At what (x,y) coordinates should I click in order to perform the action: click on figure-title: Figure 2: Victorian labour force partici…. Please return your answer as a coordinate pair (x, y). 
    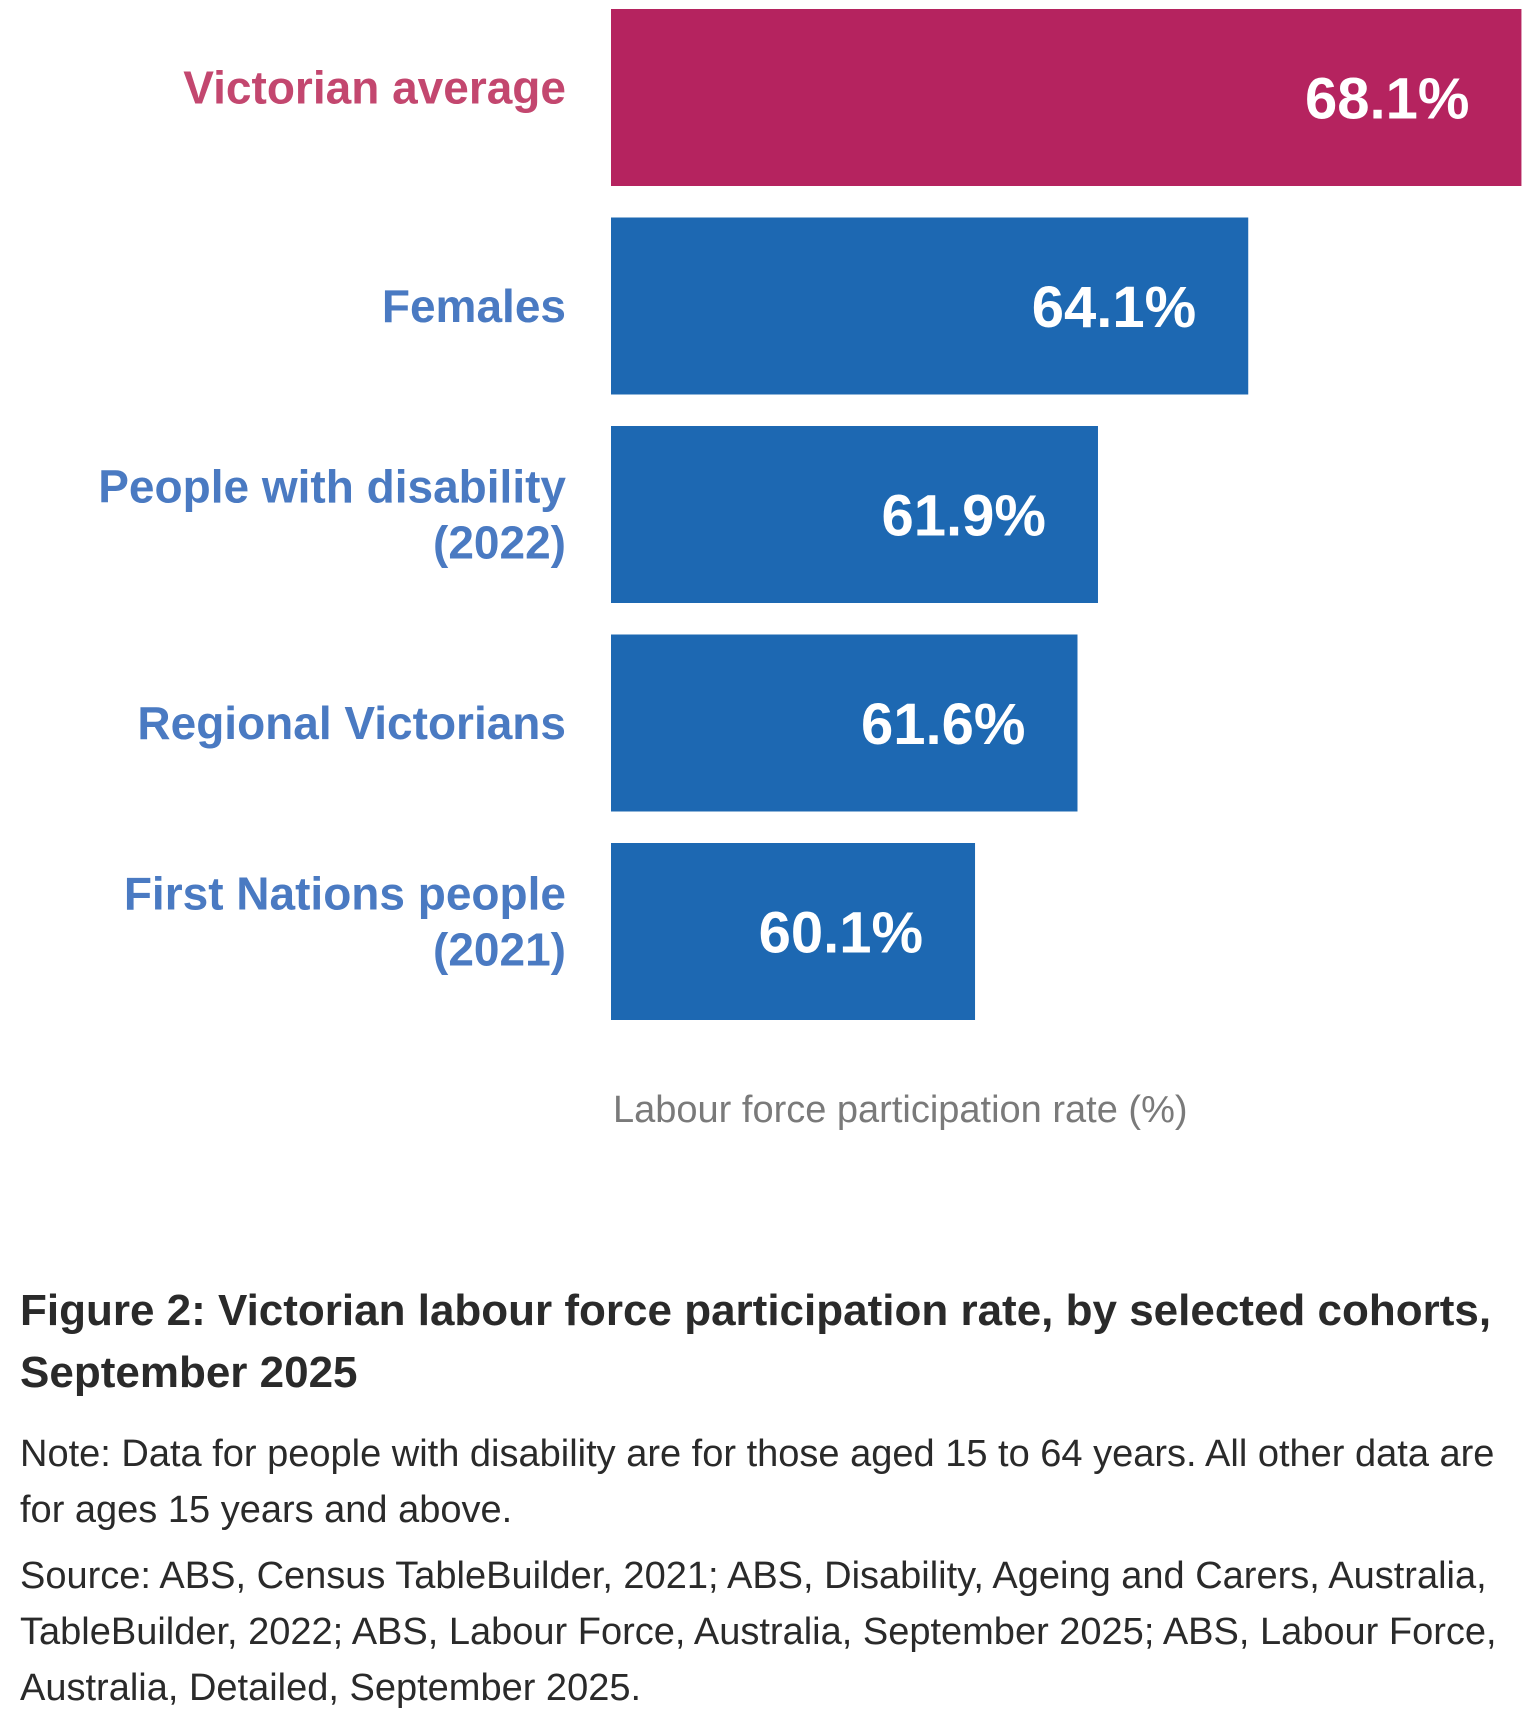
    Looking at the image, I should click on (756, 1341).